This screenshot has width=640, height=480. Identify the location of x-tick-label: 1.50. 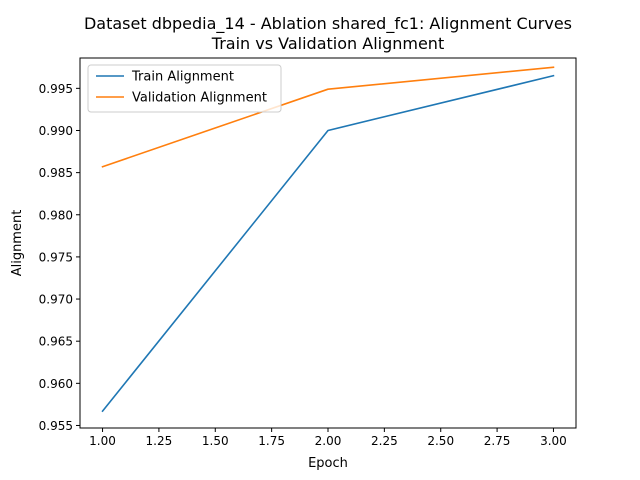
(215, 441).